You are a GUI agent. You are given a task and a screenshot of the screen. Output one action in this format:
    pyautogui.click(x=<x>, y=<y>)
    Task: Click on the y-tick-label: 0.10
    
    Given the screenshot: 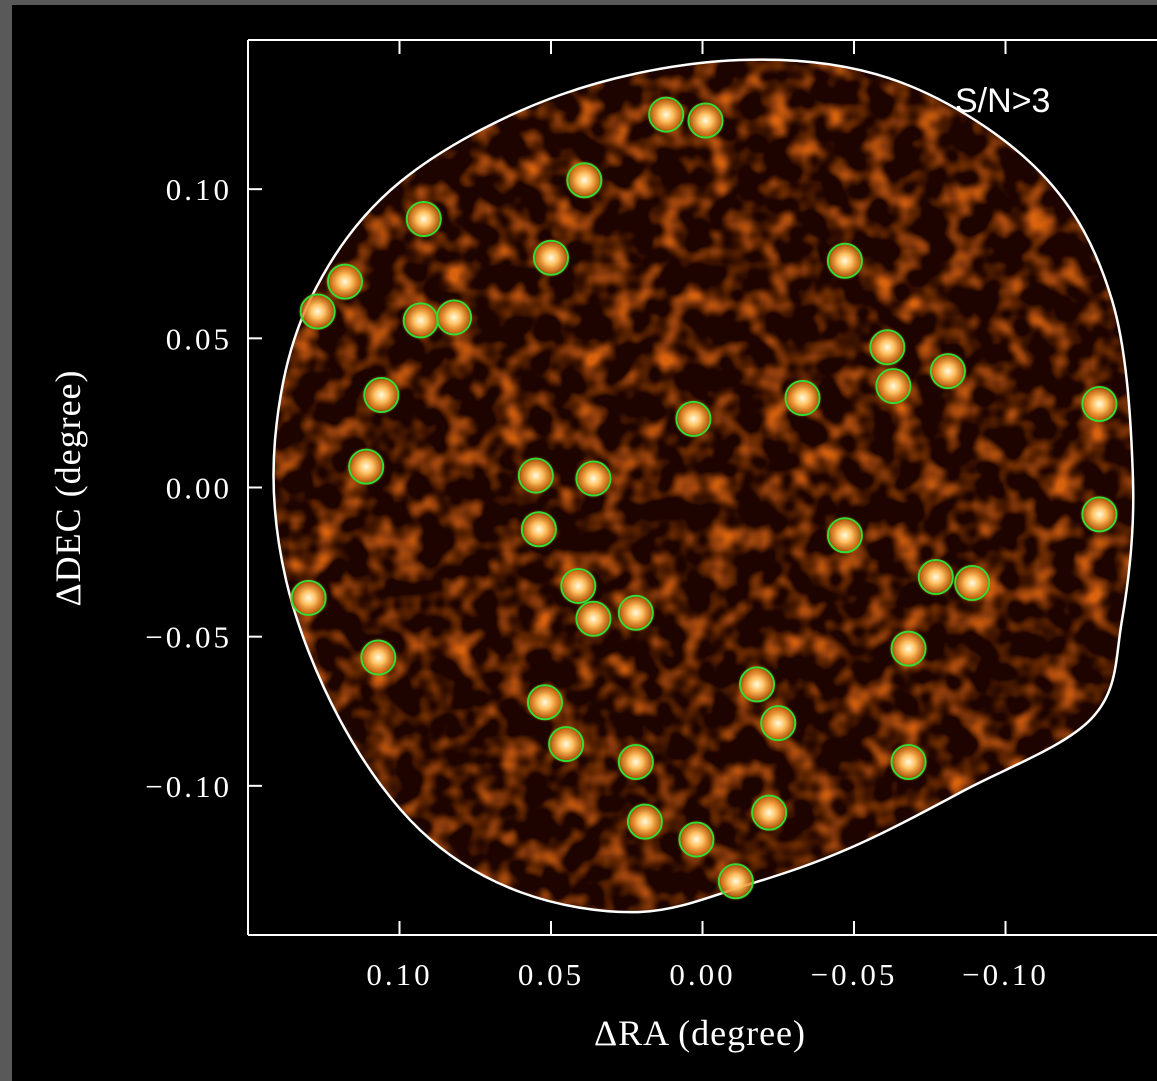 What is the action you would take?
    pyautogui.click(x=199, y=189)
    